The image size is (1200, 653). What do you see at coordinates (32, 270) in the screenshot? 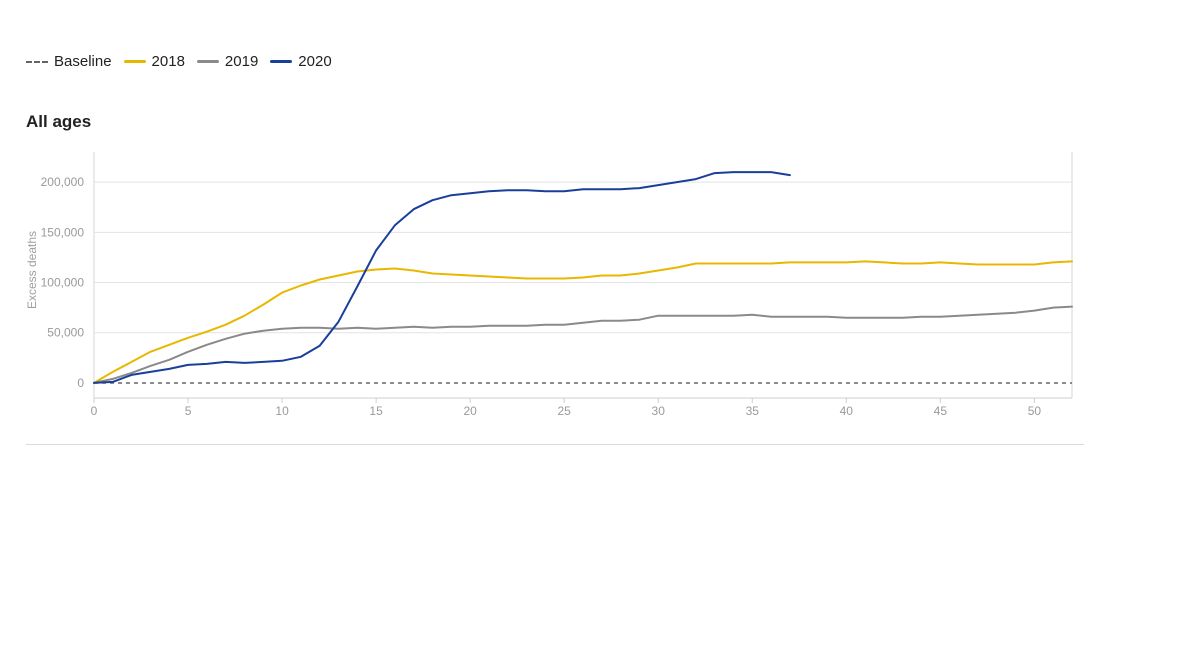
I see `y-axis-title: Excess deaths` at bounding box center [32, 270].